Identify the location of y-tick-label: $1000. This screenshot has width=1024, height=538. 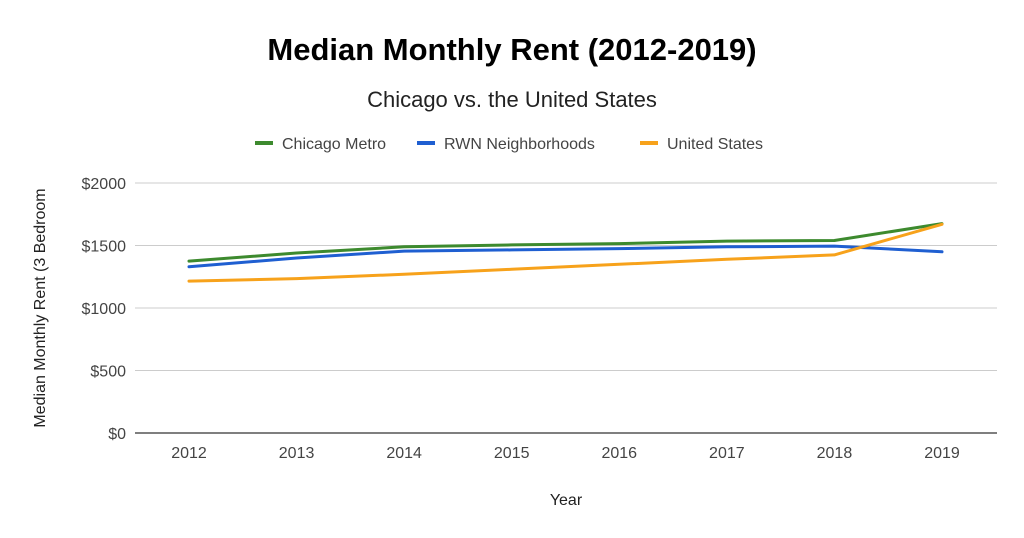
(104, 309).